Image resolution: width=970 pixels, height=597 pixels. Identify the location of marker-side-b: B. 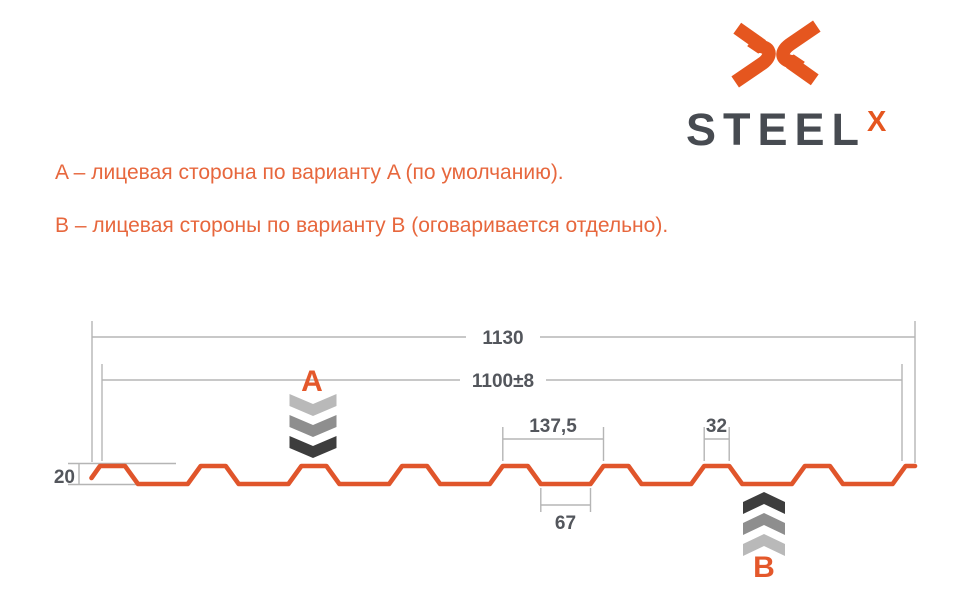
(764, 538).